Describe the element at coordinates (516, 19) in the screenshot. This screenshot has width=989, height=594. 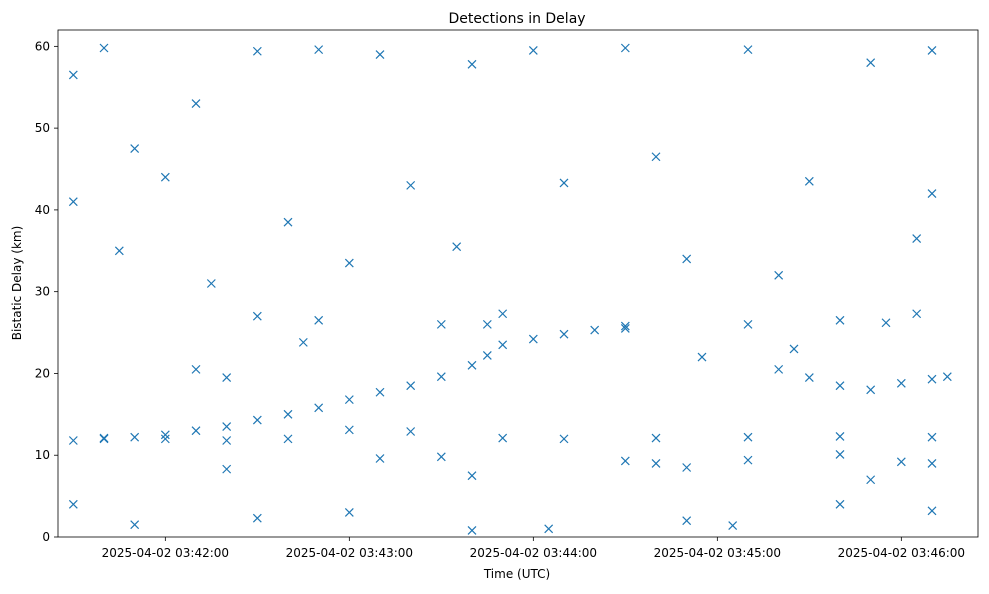
I see `chart-title: Detections in Delay` at that location.